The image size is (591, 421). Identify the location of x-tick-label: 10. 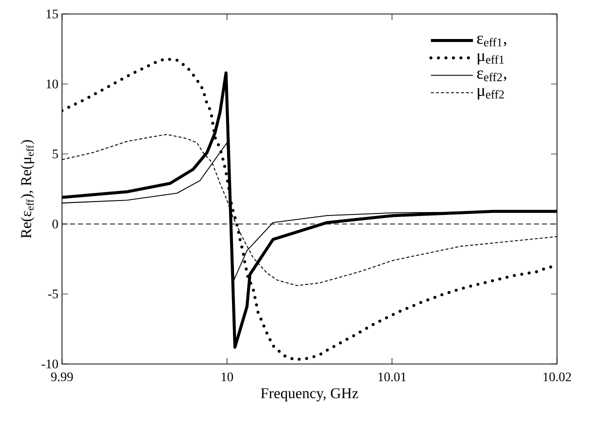
(228, 377).